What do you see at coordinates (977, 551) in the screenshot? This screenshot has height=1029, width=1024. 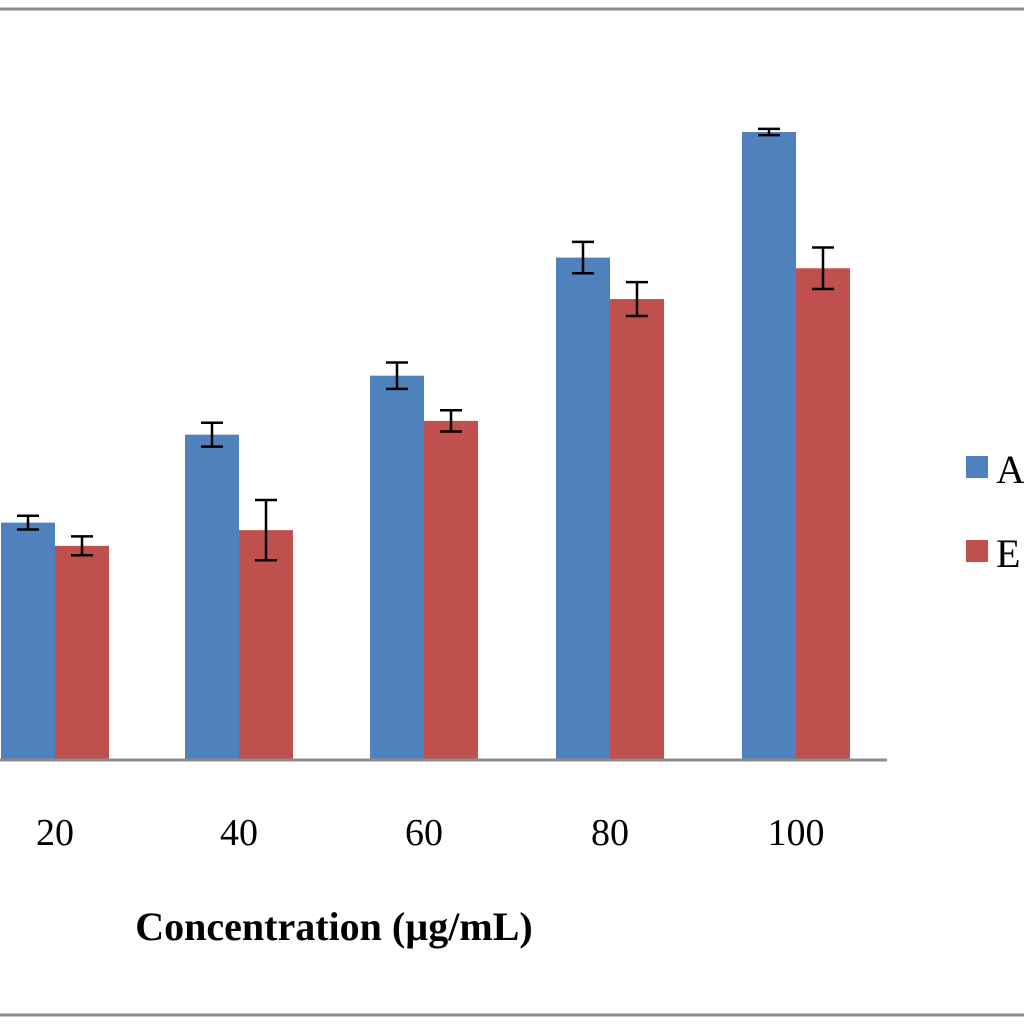 I see `legend-swatch-e` at bounding box center [977, 551].